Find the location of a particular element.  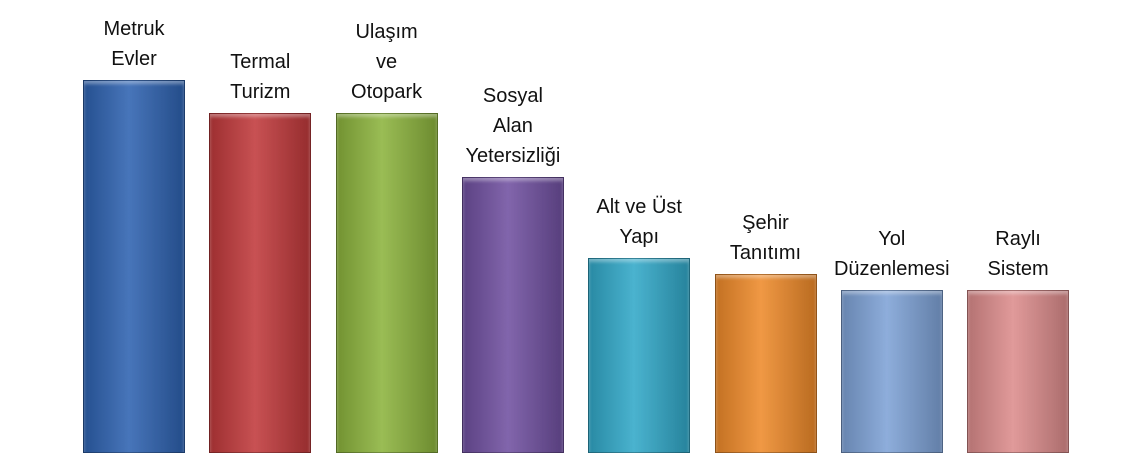

category-label: Yol Düzenlemesi is located at coordinates (891, 254).